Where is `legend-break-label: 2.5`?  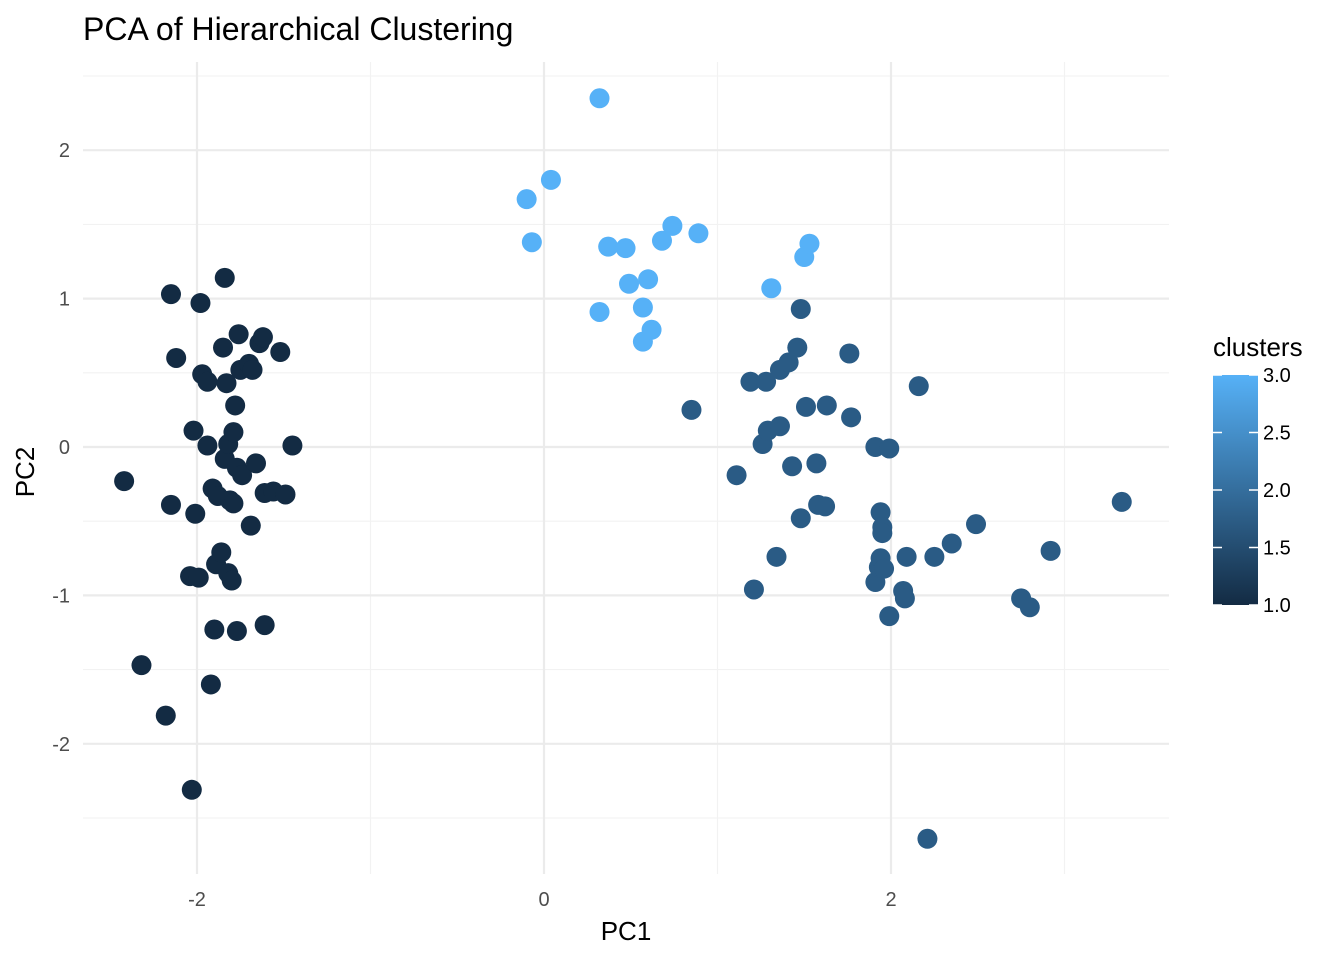 legend-break-label: 2.5 is located at coordinates (1277, 434).